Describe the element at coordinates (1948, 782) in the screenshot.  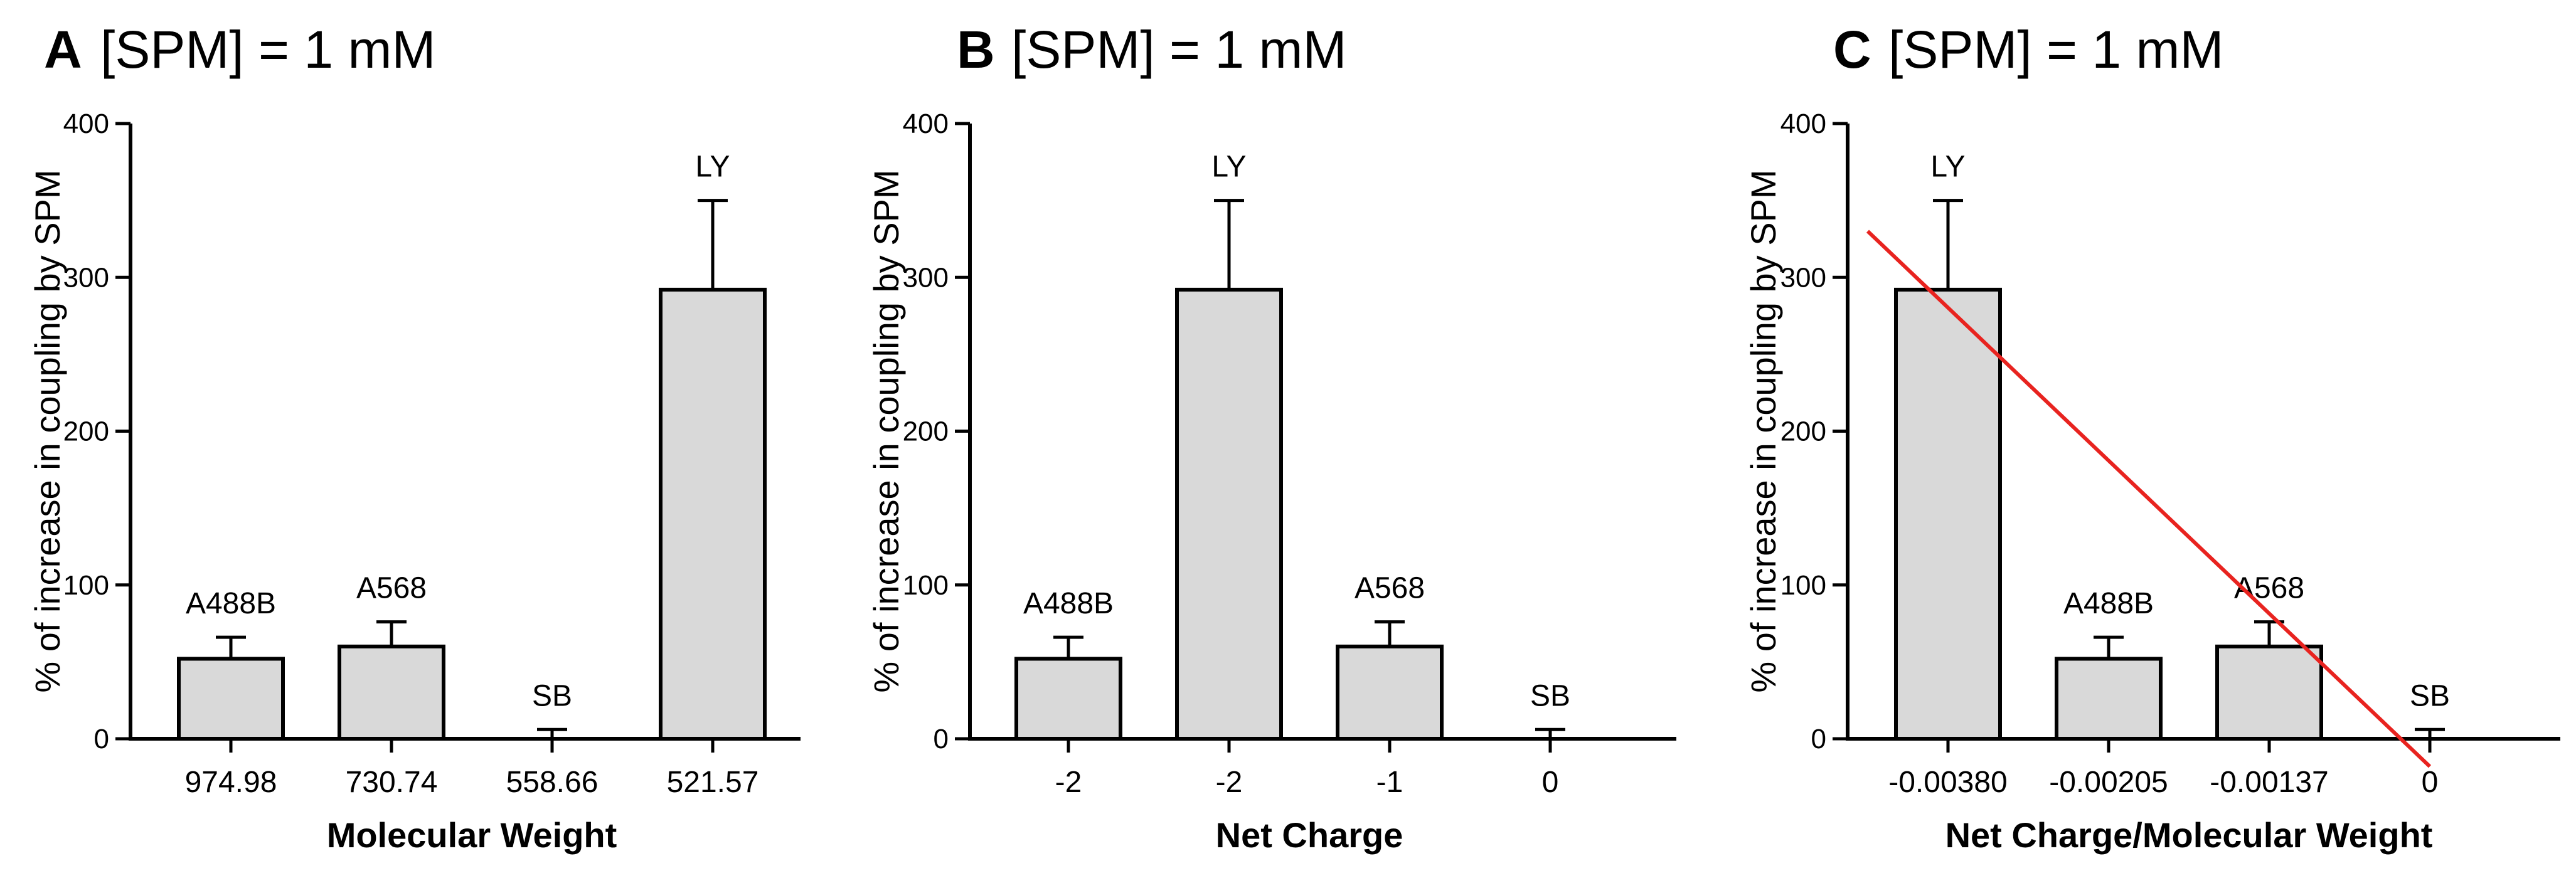
I see `x-tick-label: -0.00380` at that location.